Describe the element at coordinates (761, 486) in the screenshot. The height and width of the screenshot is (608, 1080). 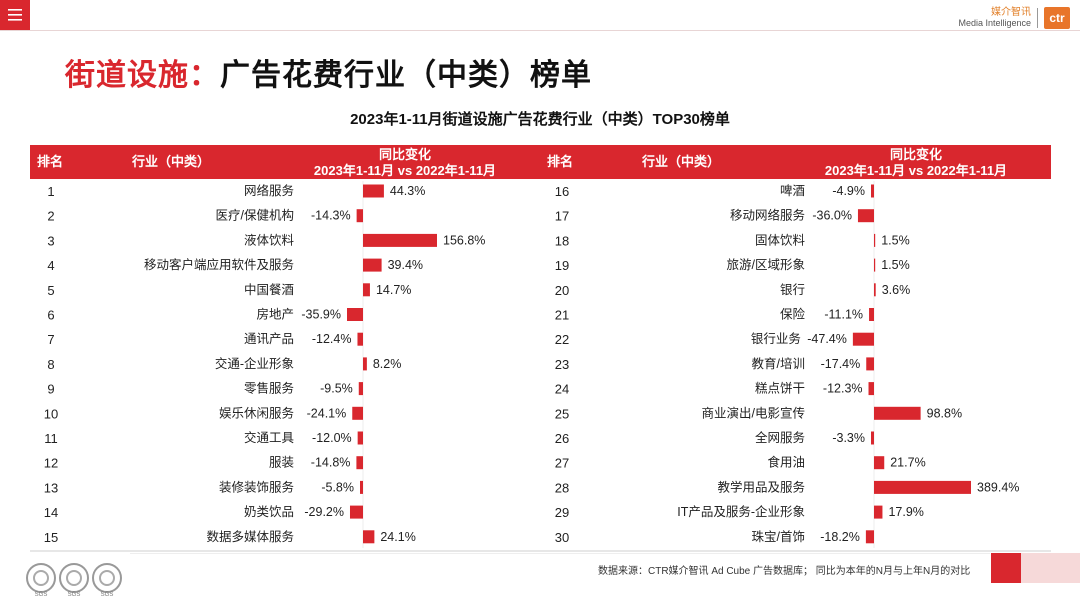
I see `industry-name: 教学用品及服务` at that location.